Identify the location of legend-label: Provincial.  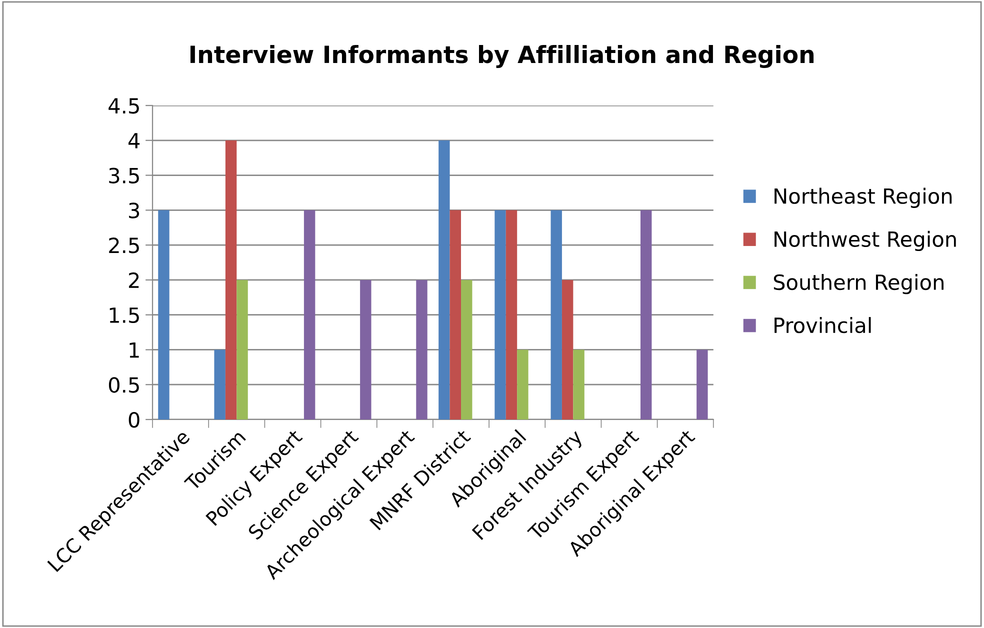
(822, 325).